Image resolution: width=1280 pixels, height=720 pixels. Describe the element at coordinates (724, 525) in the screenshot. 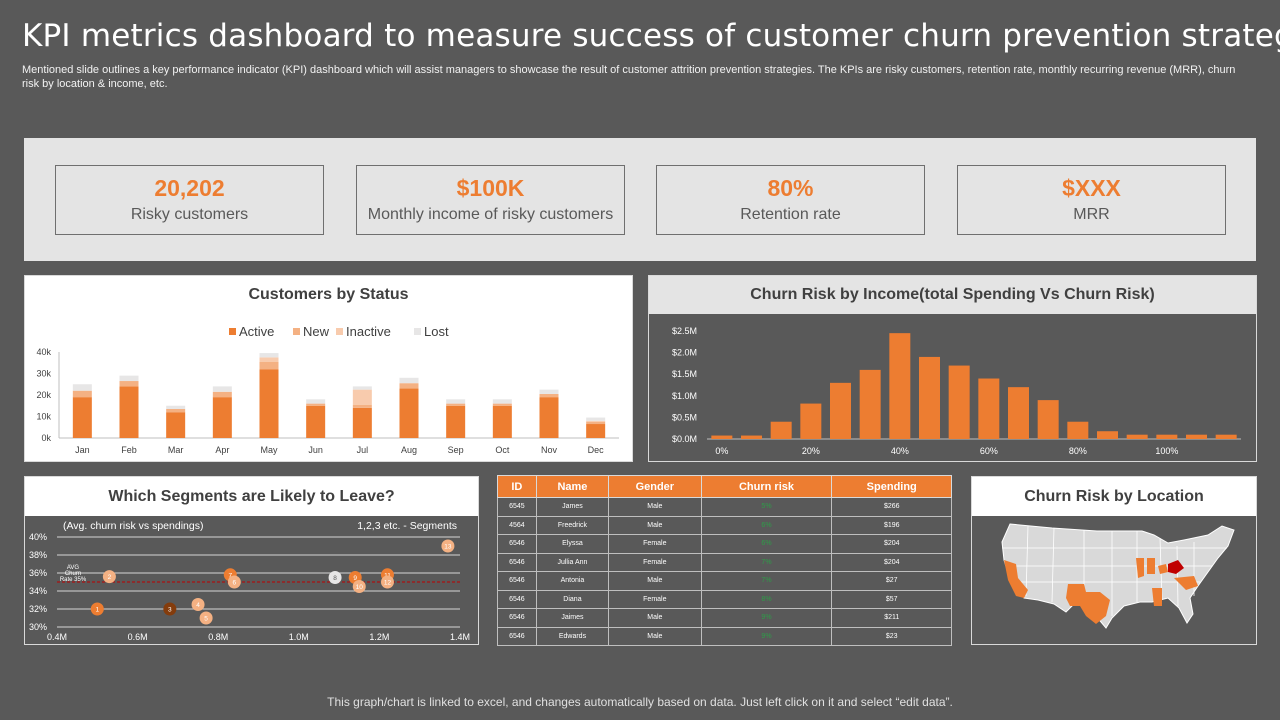

I see `table-row: 4564 Freedrick Male 6% $196` at that location.